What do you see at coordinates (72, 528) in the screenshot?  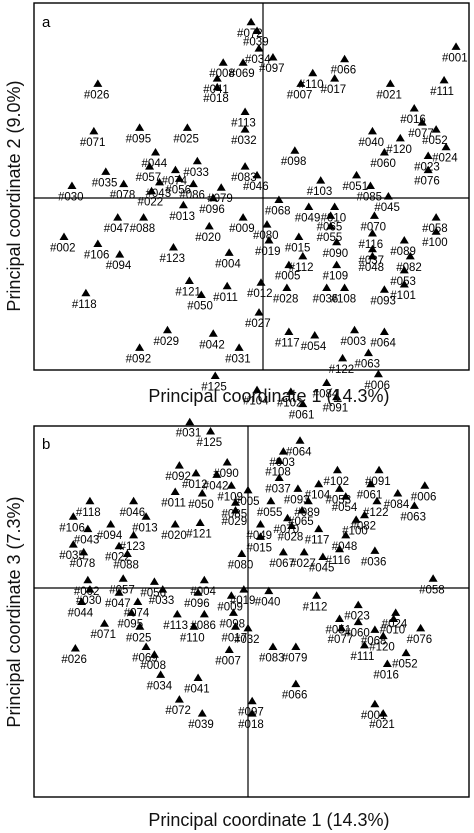 I see `panel-b-point-label-39: #106` at bounding box center [72, 528].